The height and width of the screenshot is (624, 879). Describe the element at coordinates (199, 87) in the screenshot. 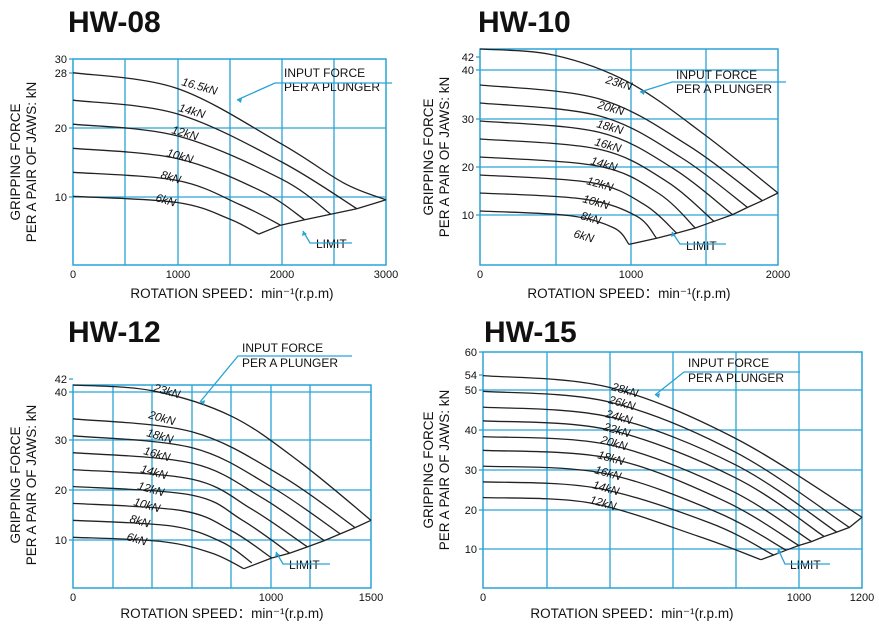

I see `series-label: 16.5kN` at that location.